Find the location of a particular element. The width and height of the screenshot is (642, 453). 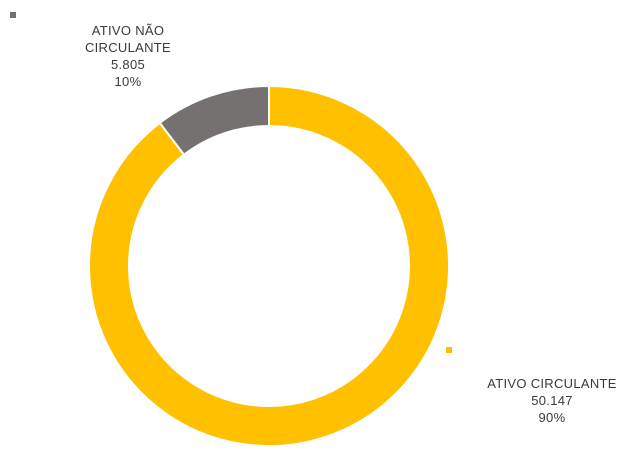

label-current-assets: ATIVO CIRCULANTE 50.147 90% is located at coordinates (552, 400).